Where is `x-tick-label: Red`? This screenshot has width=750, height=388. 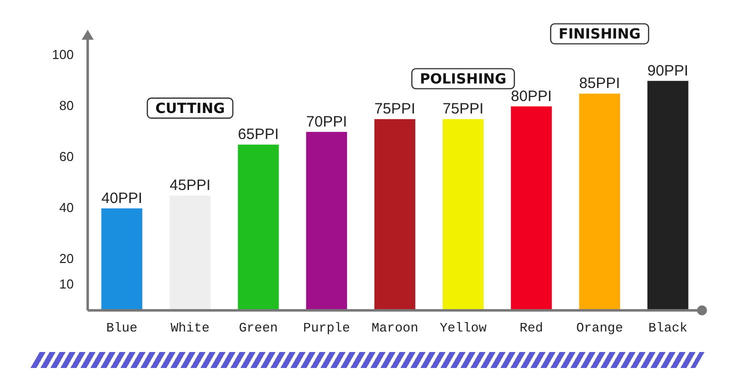 x-tick-label: Red is located at coordinates (532, 328).